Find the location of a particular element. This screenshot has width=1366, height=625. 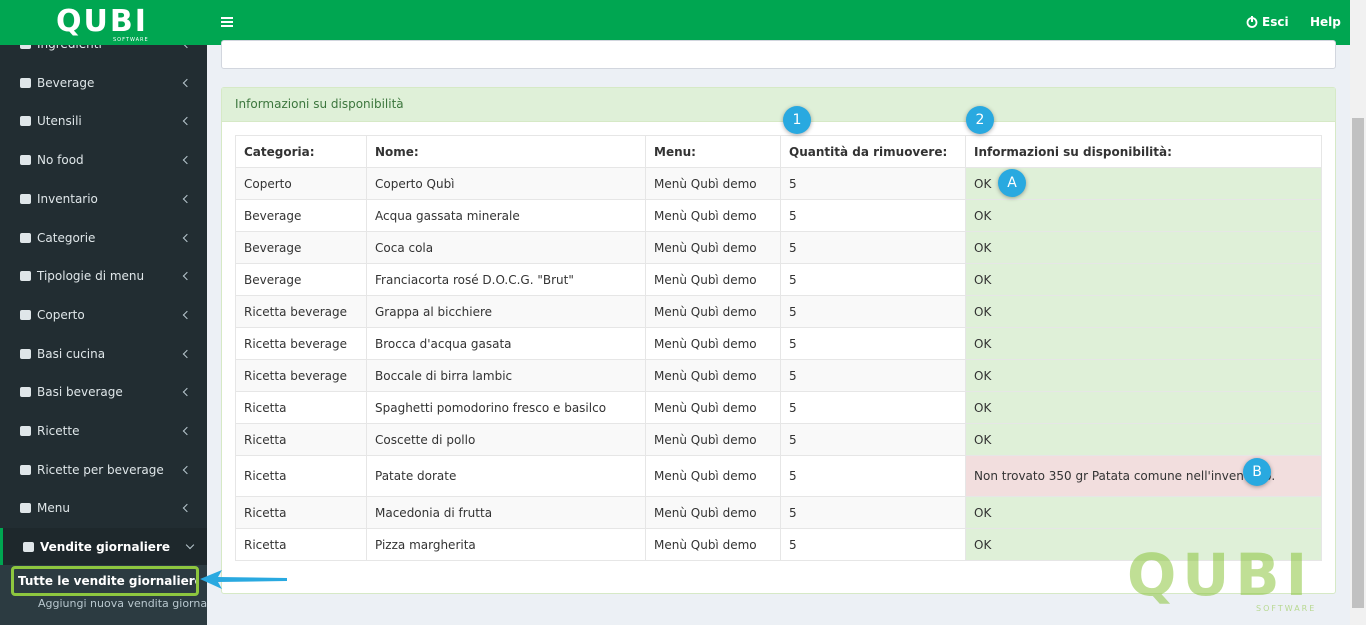

logo: QUBI SOFTWARE is located at coordinates (103, 22).